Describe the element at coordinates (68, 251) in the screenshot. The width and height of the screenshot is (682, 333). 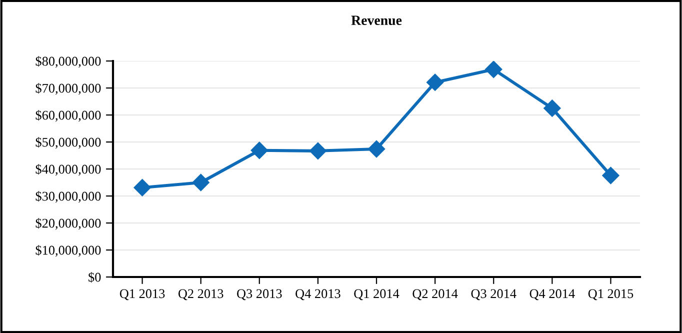
I see `y-tick-label: $10,000,000` at that location.